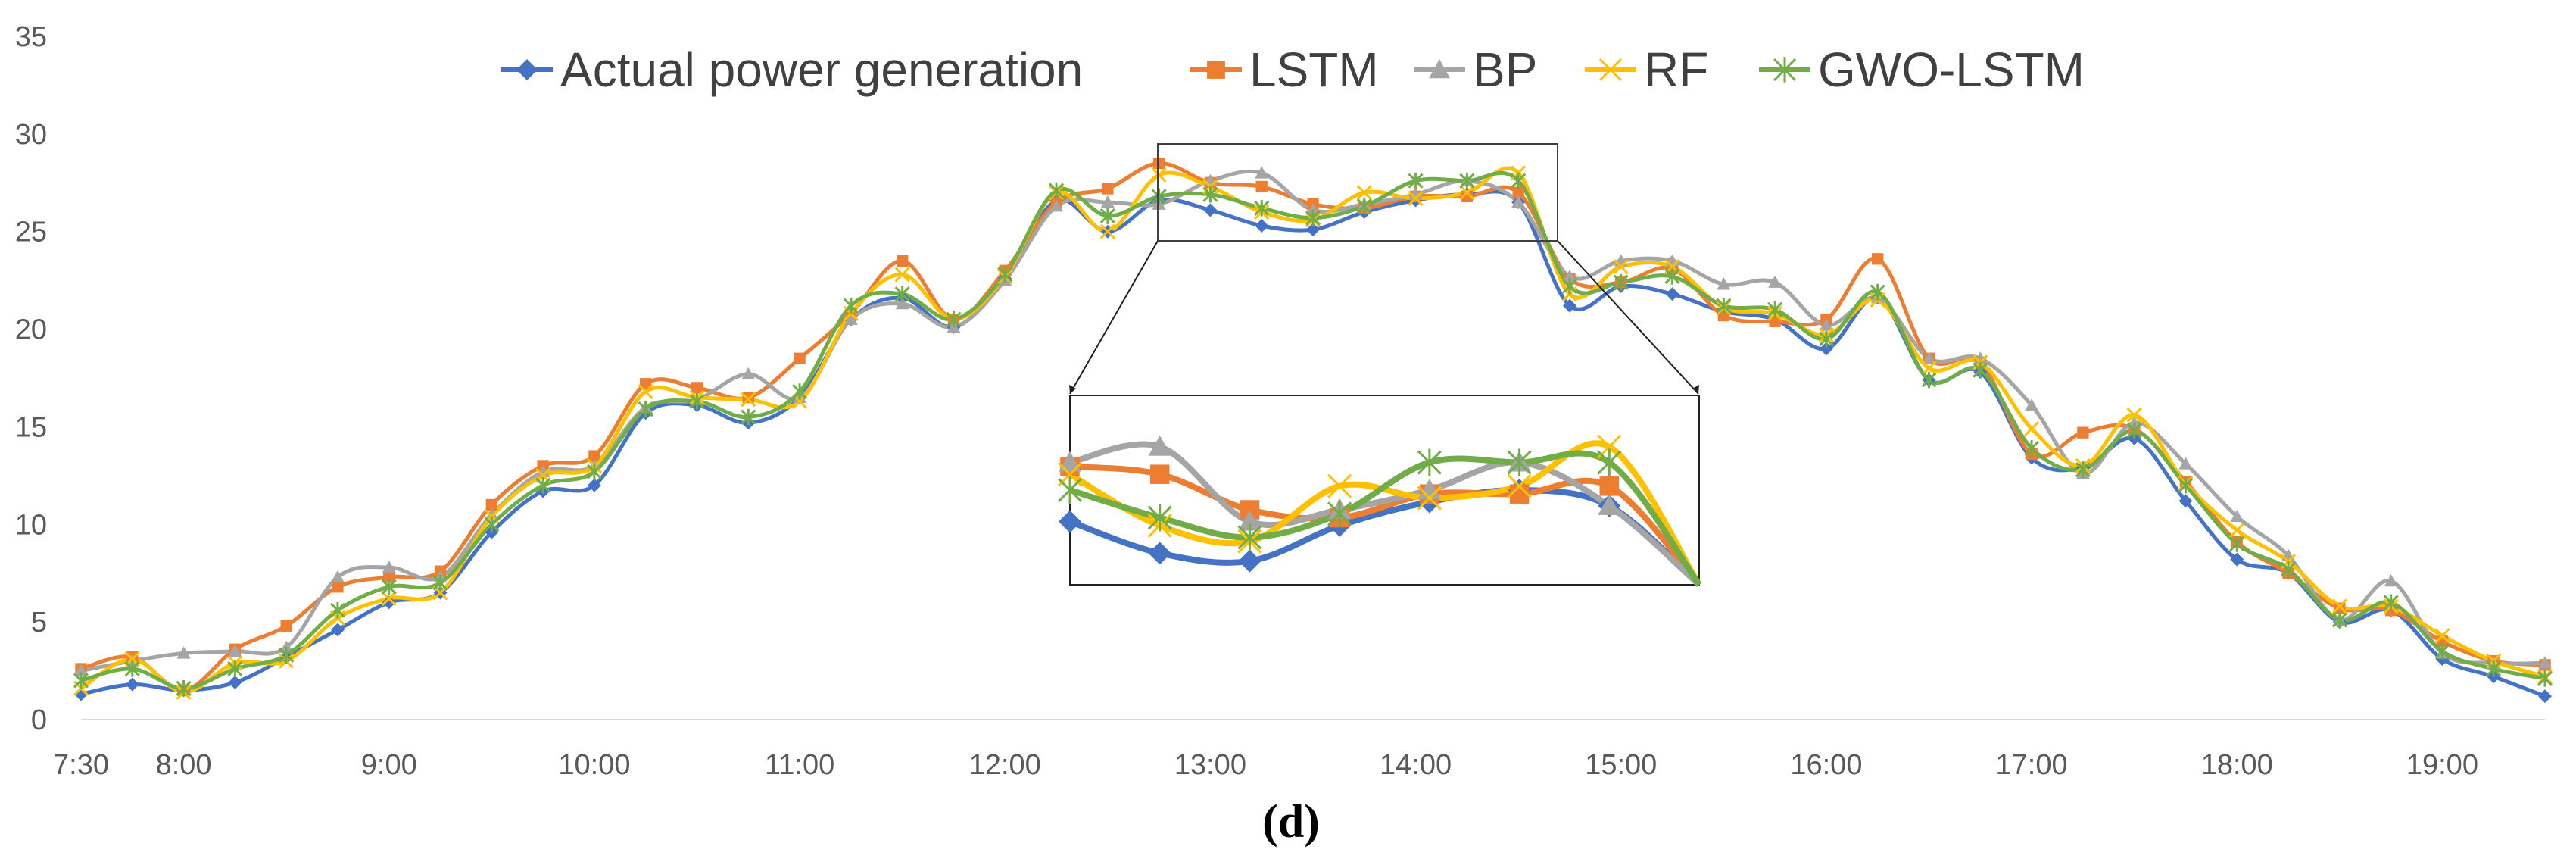 Image resolution: width=2576 pixels, height=865 pixels. What do you see at coordinates (1439, 69) in the screenshot?
I see `legend-marker-bp` at bounding box center [1439, 69].